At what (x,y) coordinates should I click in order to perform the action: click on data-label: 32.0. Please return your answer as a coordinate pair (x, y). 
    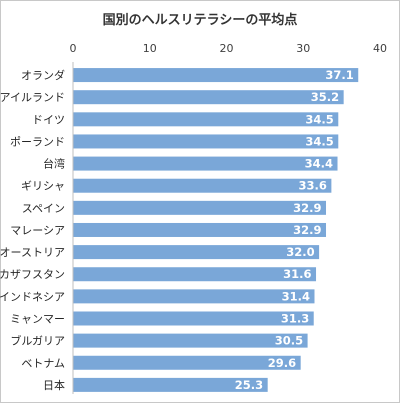
    Looking at the image, I should click on (300, 252).